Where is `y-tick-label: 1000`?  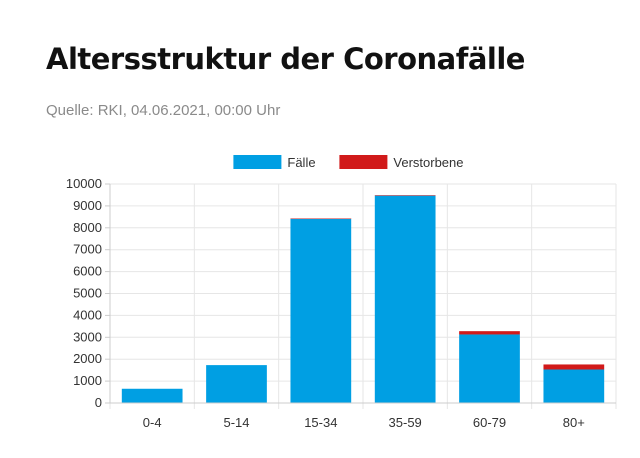
y-tick-label: 1000 is located at coordinates (87, 380).